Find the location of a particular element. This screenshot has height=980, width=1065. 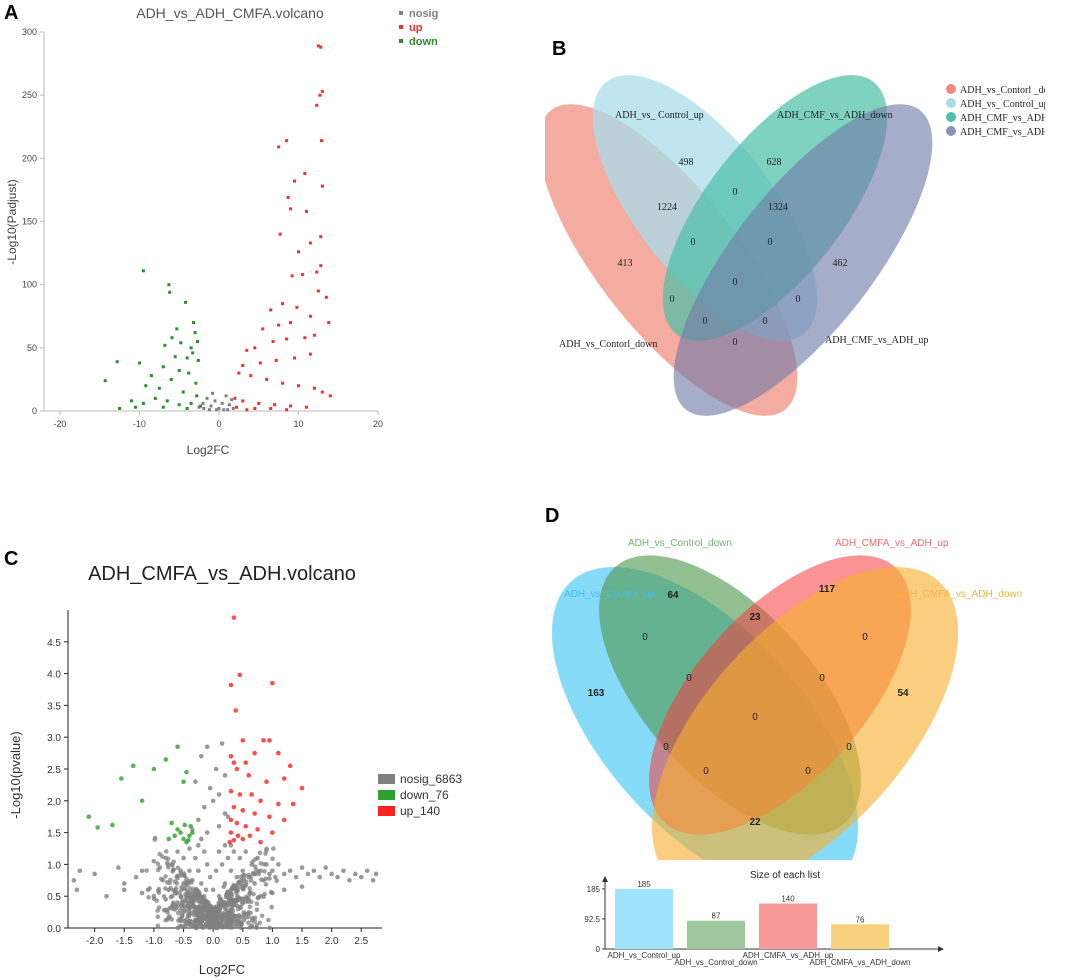

bar-d-value-label: 76 is located at coordinates (860, 919).